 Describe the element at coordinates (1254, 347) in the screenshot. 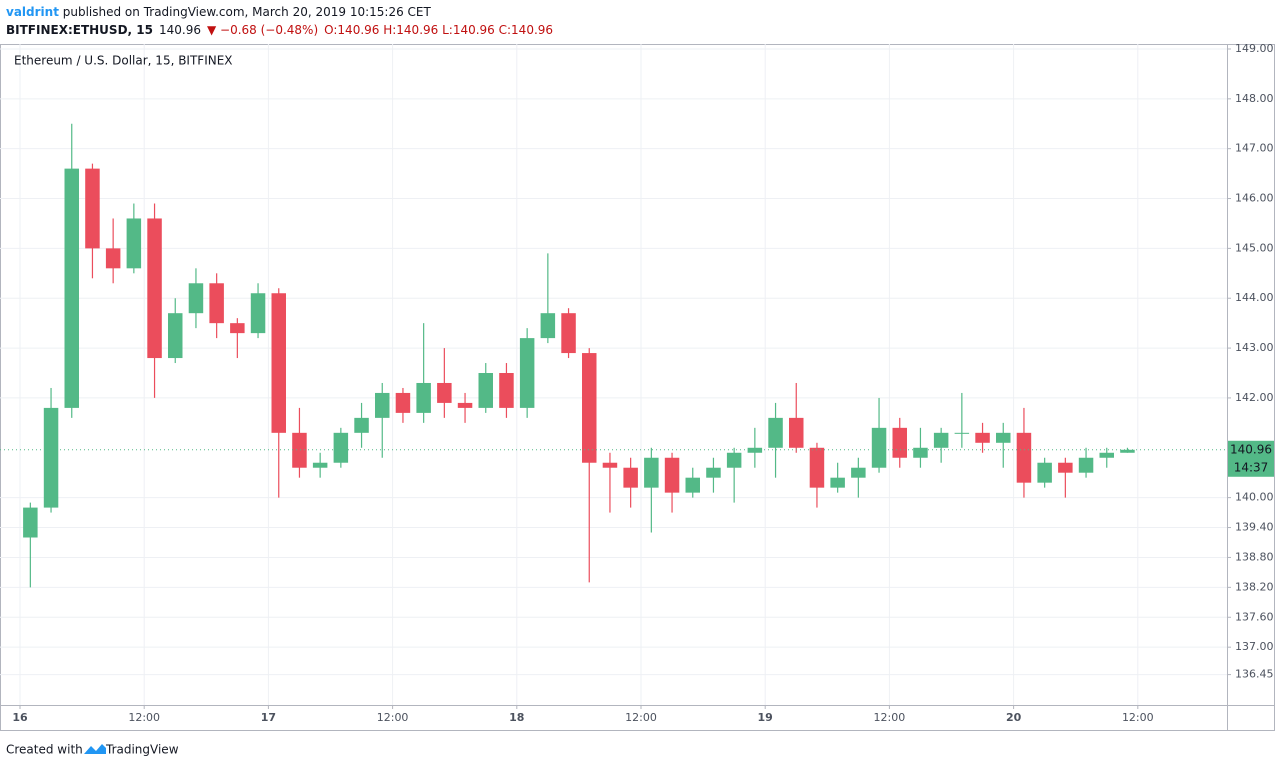

I see `y-tick-label: 143.00` at that location.